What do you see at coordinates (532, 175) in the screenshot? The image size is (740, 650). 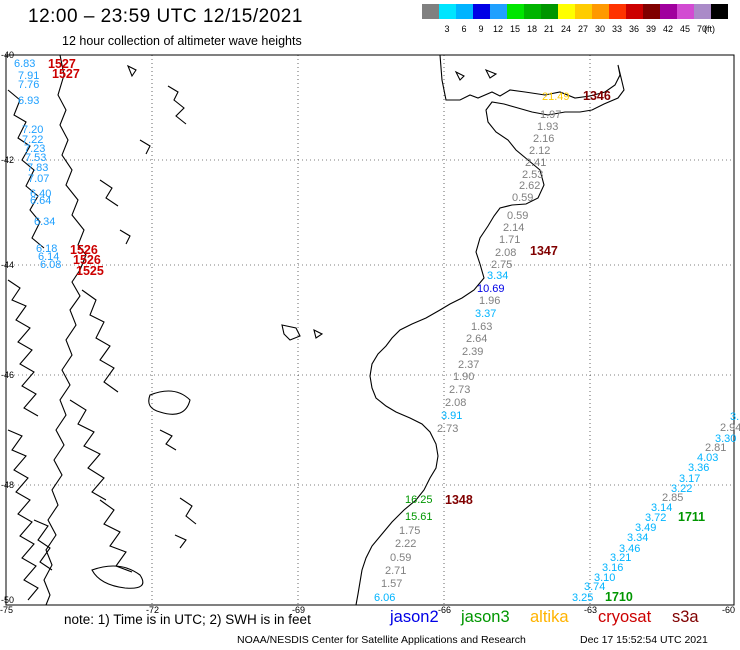 I see `wave-height-label: 2.53` at bounding box center [532, 175].